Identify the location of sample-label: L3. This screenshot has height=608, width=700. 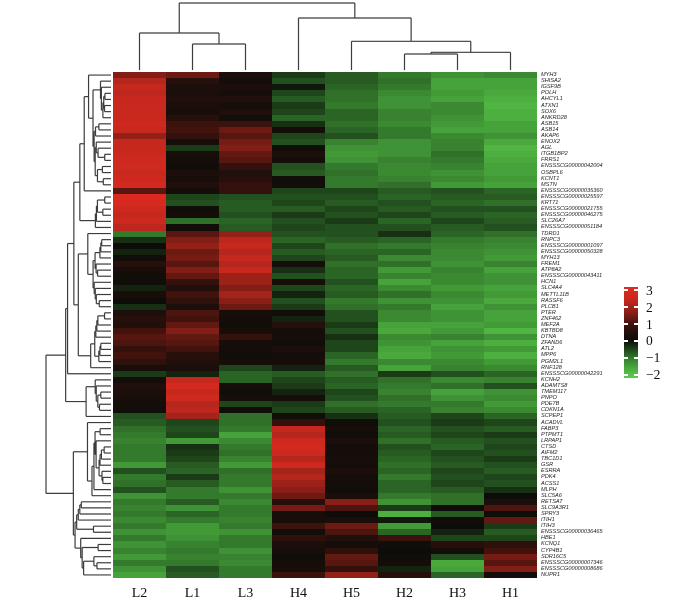
(245, 593).